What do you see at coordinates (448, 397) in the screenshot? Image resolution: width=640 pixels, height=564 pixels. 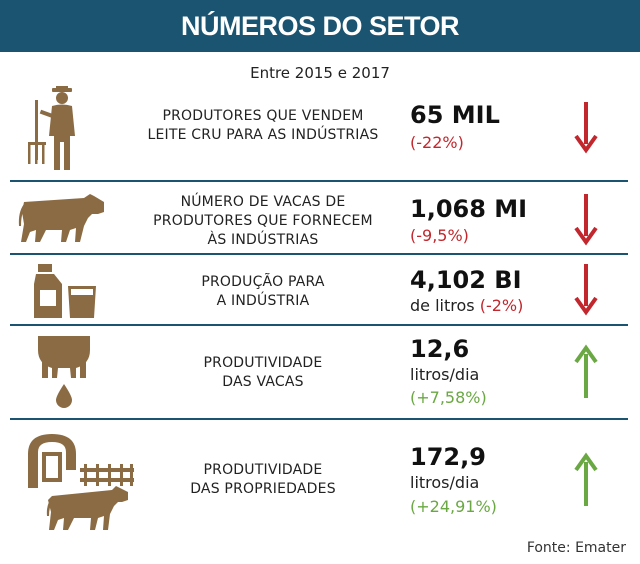 I see `change-cow-productivity: (+7,58%)` at bounding box center [448, 397].